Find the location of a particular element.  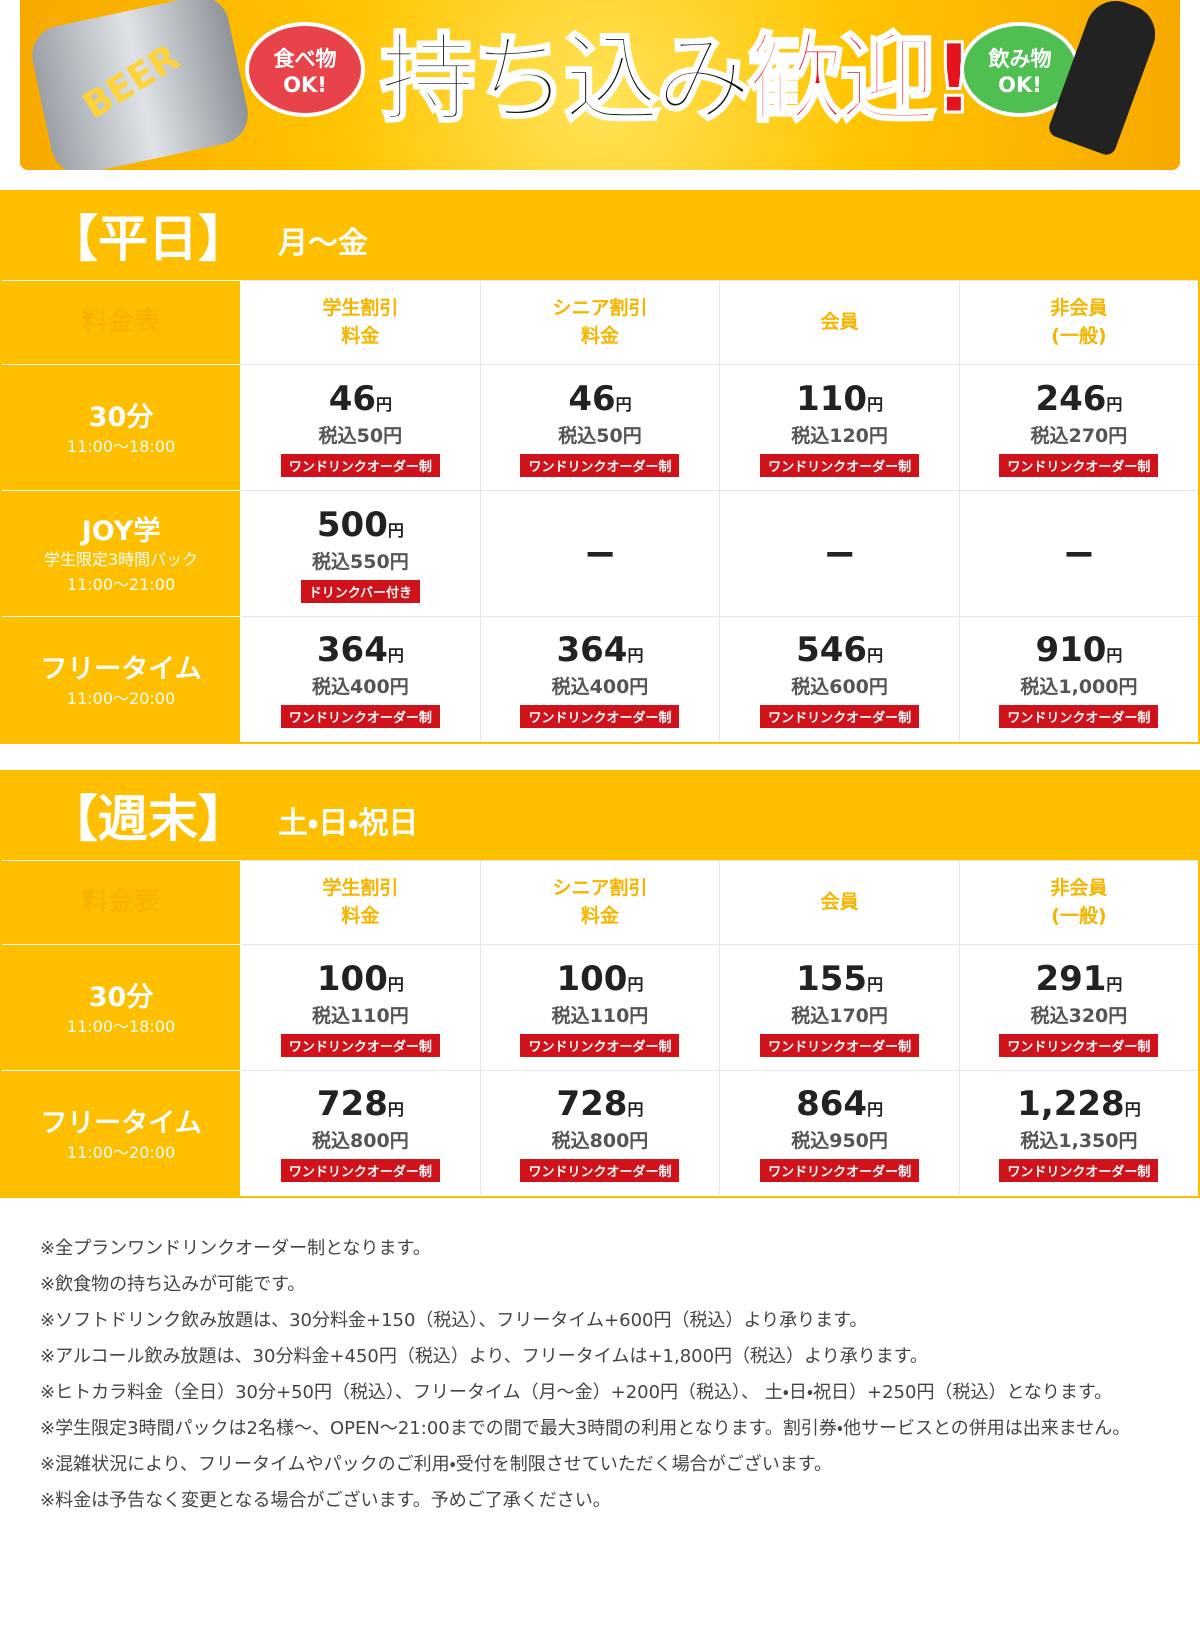

price: 864 is located at coordinates (832, 1104).